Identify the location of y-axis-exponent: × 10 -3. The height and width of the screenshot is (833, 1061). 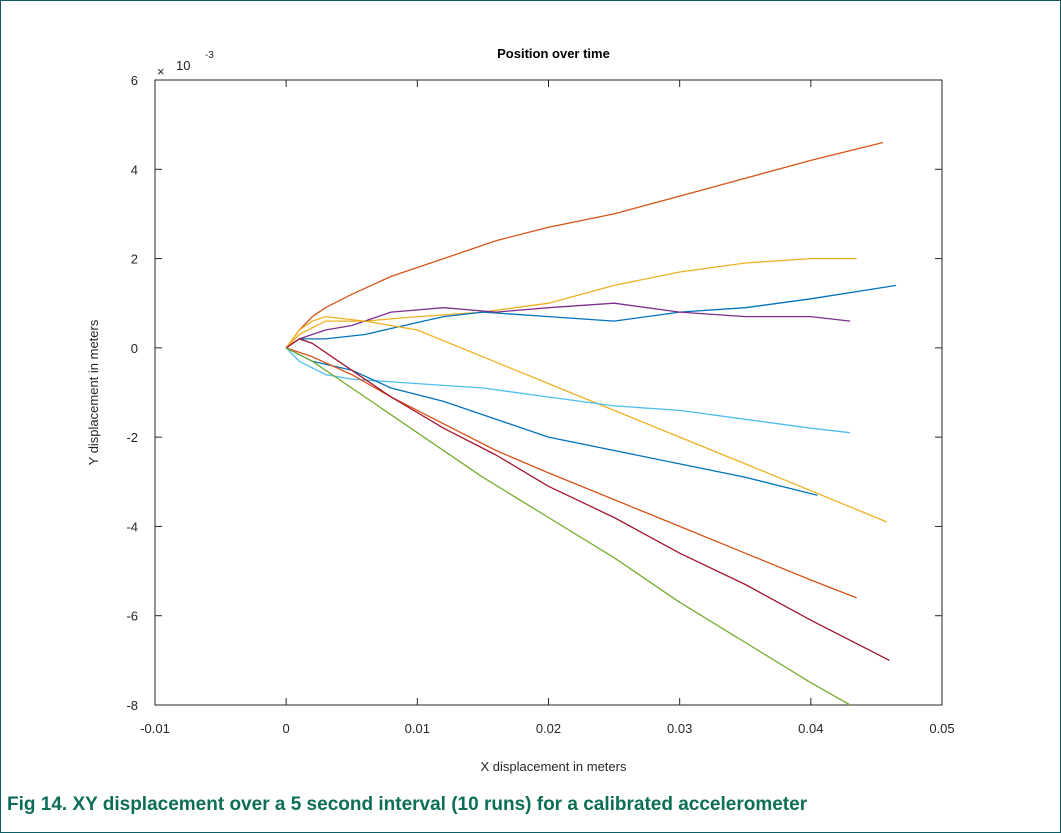
(185, 64).